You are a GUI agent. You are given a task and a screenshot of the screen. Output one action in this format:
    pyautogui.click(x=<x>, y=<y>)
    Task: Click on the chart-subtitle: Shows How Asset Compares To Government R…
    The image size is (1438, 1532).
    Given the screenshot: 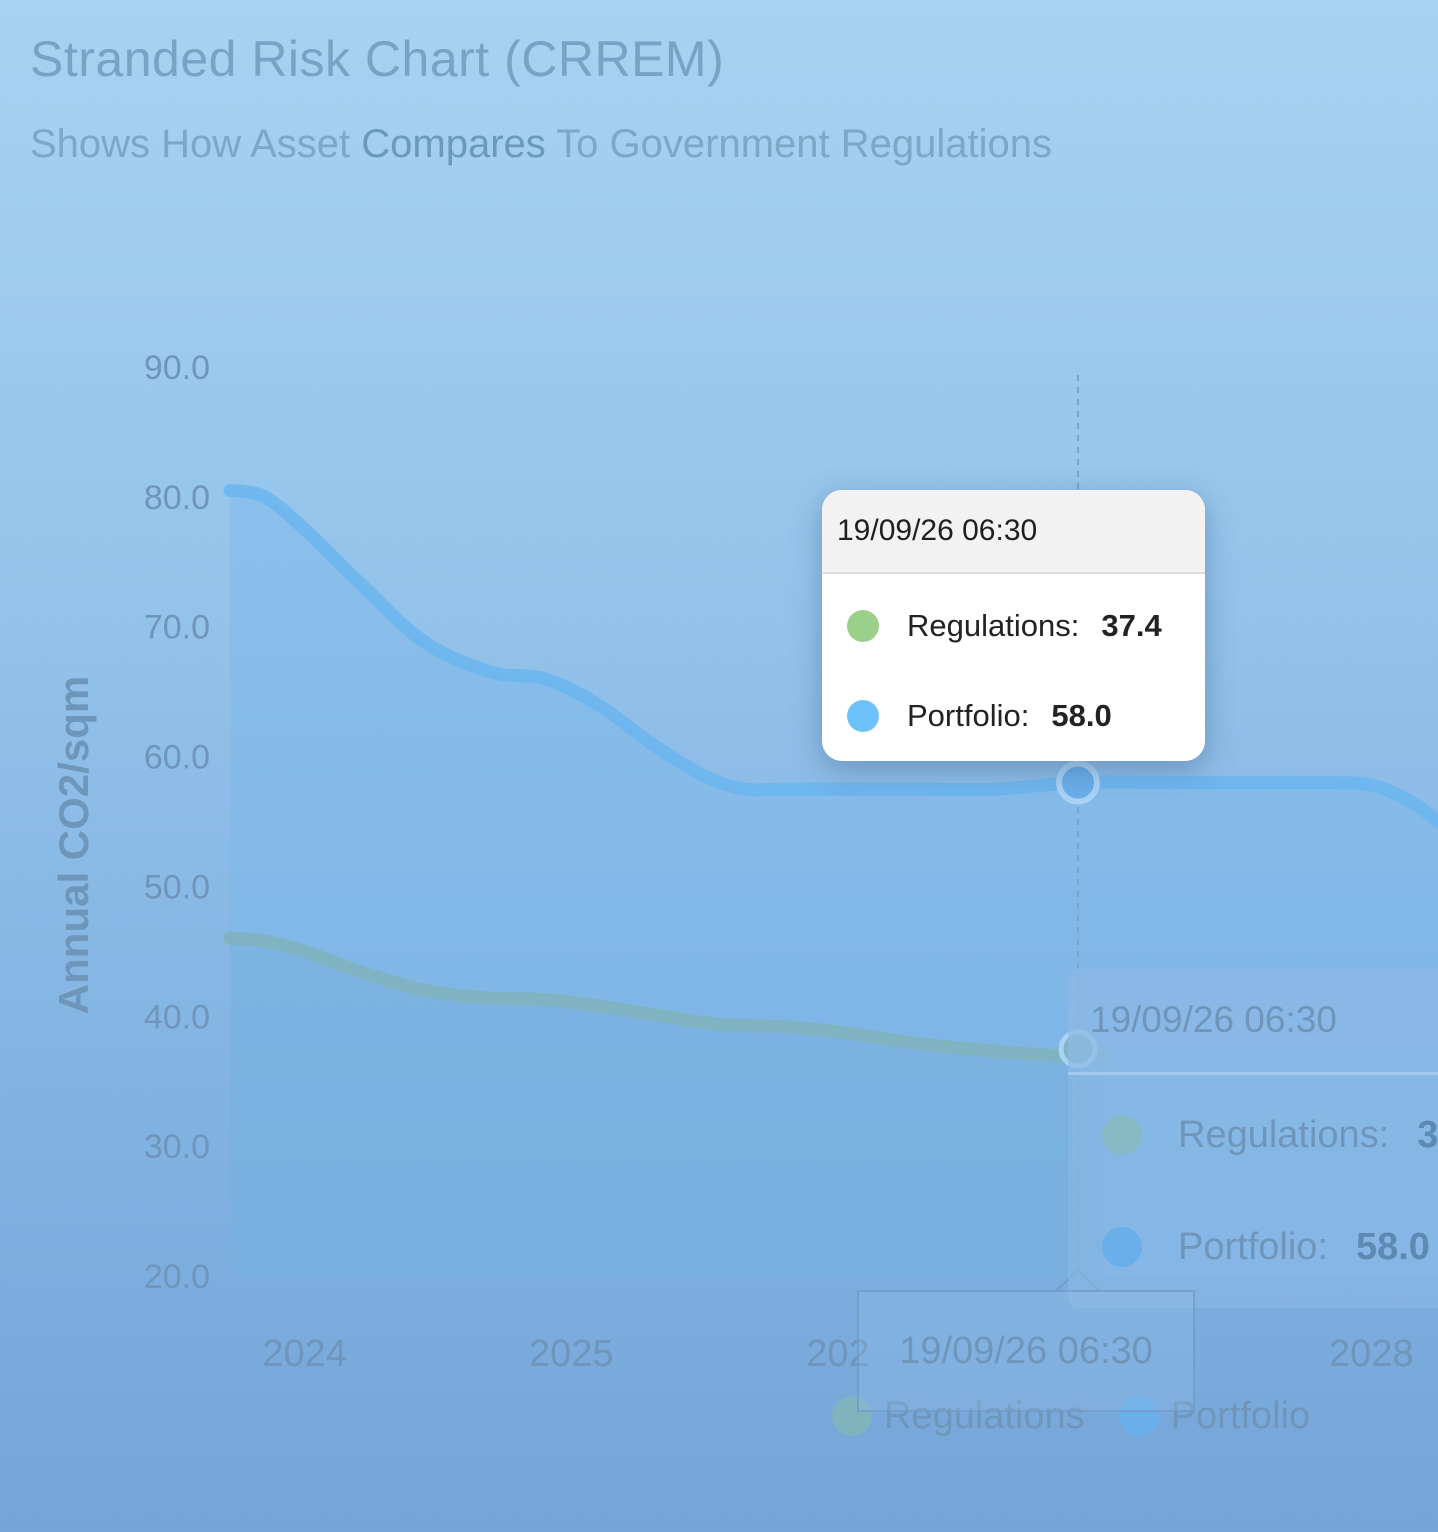 What is the action you would take?
    pyautogui.click(x=541, y=144)
    